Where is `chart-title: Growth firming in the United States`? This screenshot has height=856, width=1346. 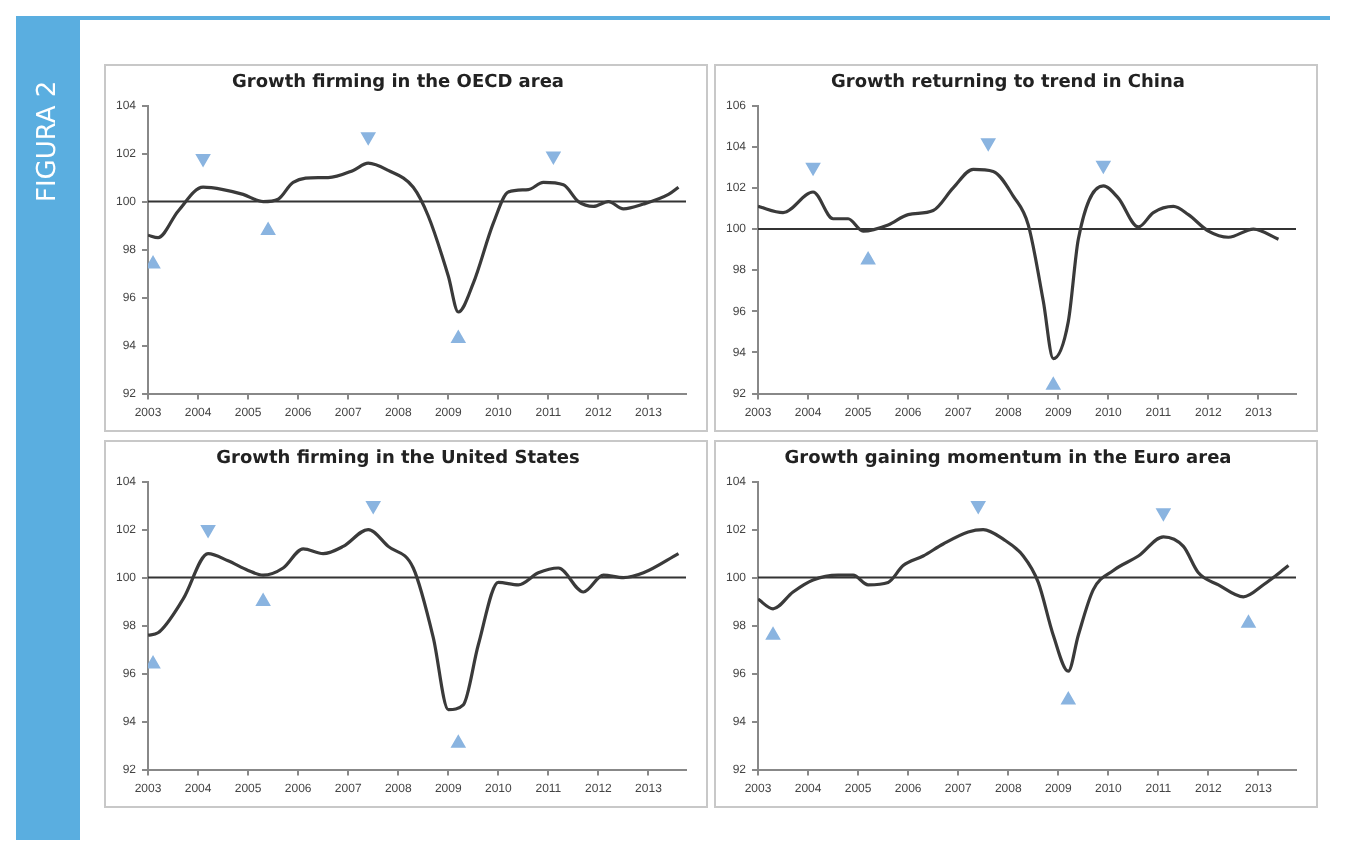 chart-title: Growth firming in the United States is located at coordinates (398, 459).